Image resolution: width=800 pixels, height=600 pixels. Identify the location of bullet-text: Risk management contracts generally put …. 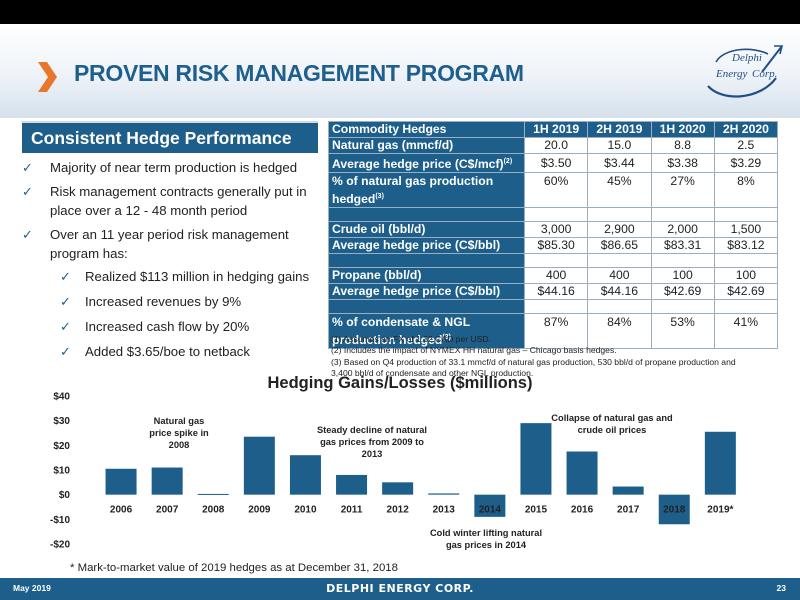
(178, 191).